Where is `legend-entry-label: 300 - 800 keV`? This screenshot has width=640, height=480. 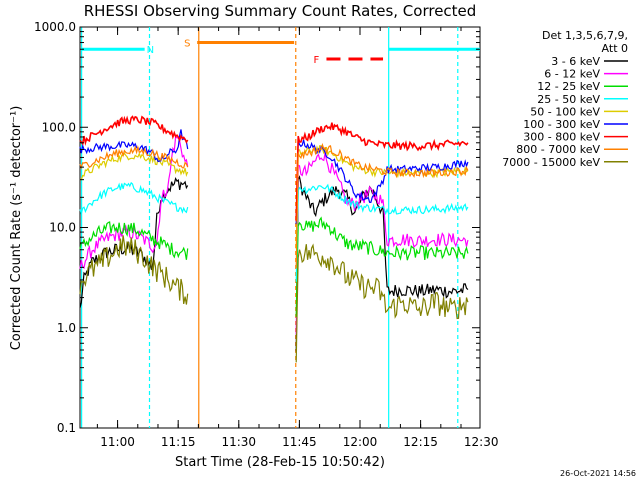
legend-entry-label: 300 - 800 keV is located at coordinates (561, 137).